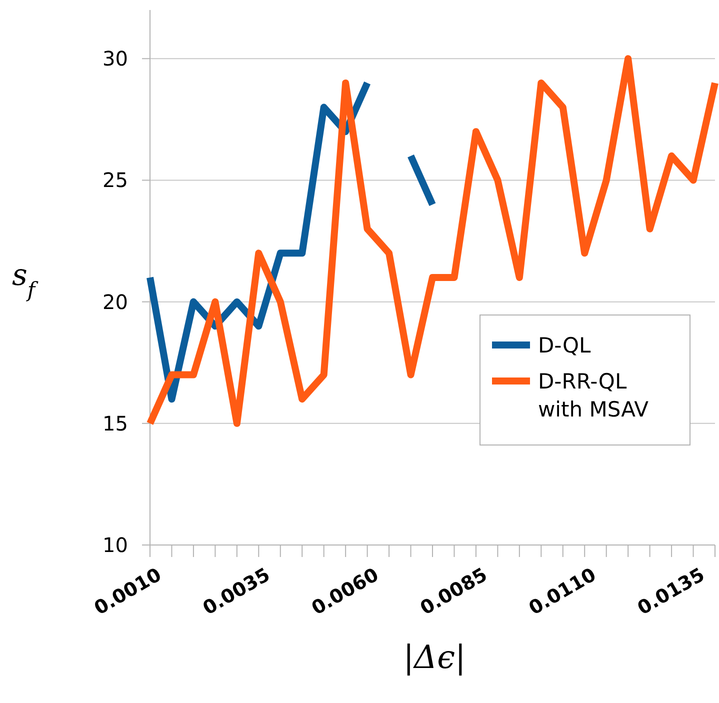 The image size is (719, 703). I want to click on y-tick-label: 10, so click(115, 545).